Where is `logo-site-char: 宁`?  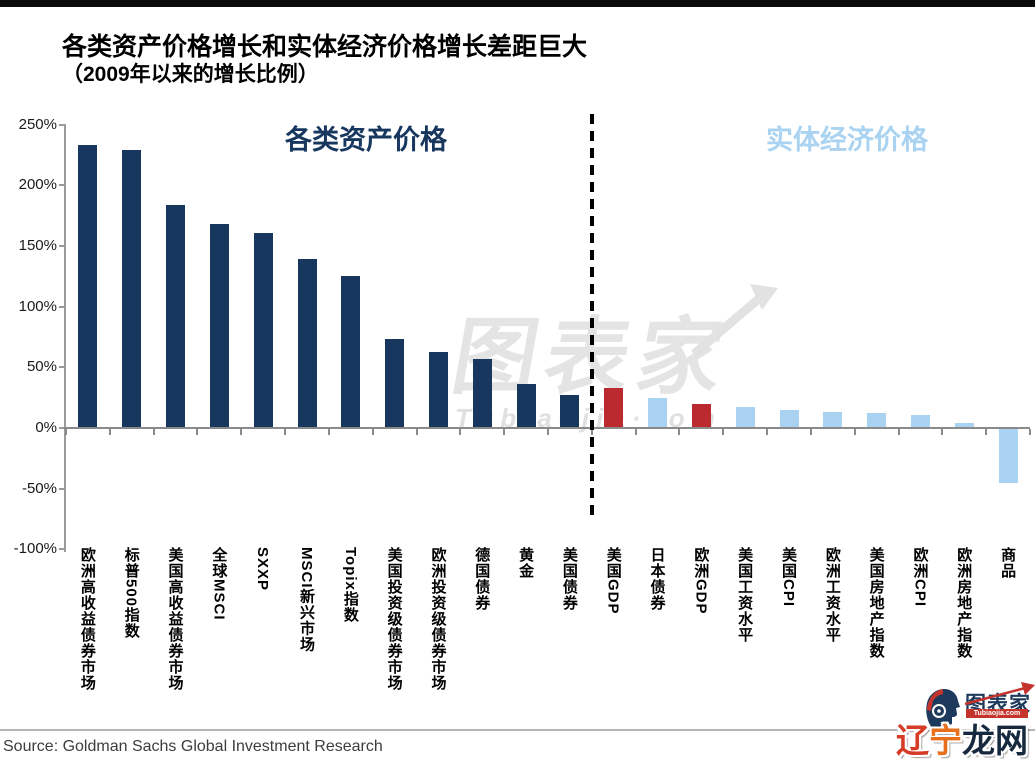
logo-site-char: 宁 is located at coordinates (945, 740).